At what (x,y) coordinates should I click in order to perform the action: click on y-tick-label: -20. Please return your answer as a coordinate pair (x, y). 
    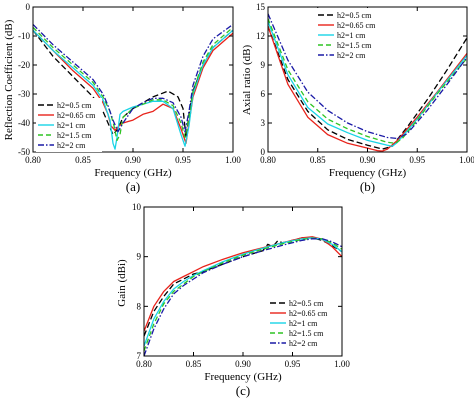
    Looking at the image, I should click on (24, 65).